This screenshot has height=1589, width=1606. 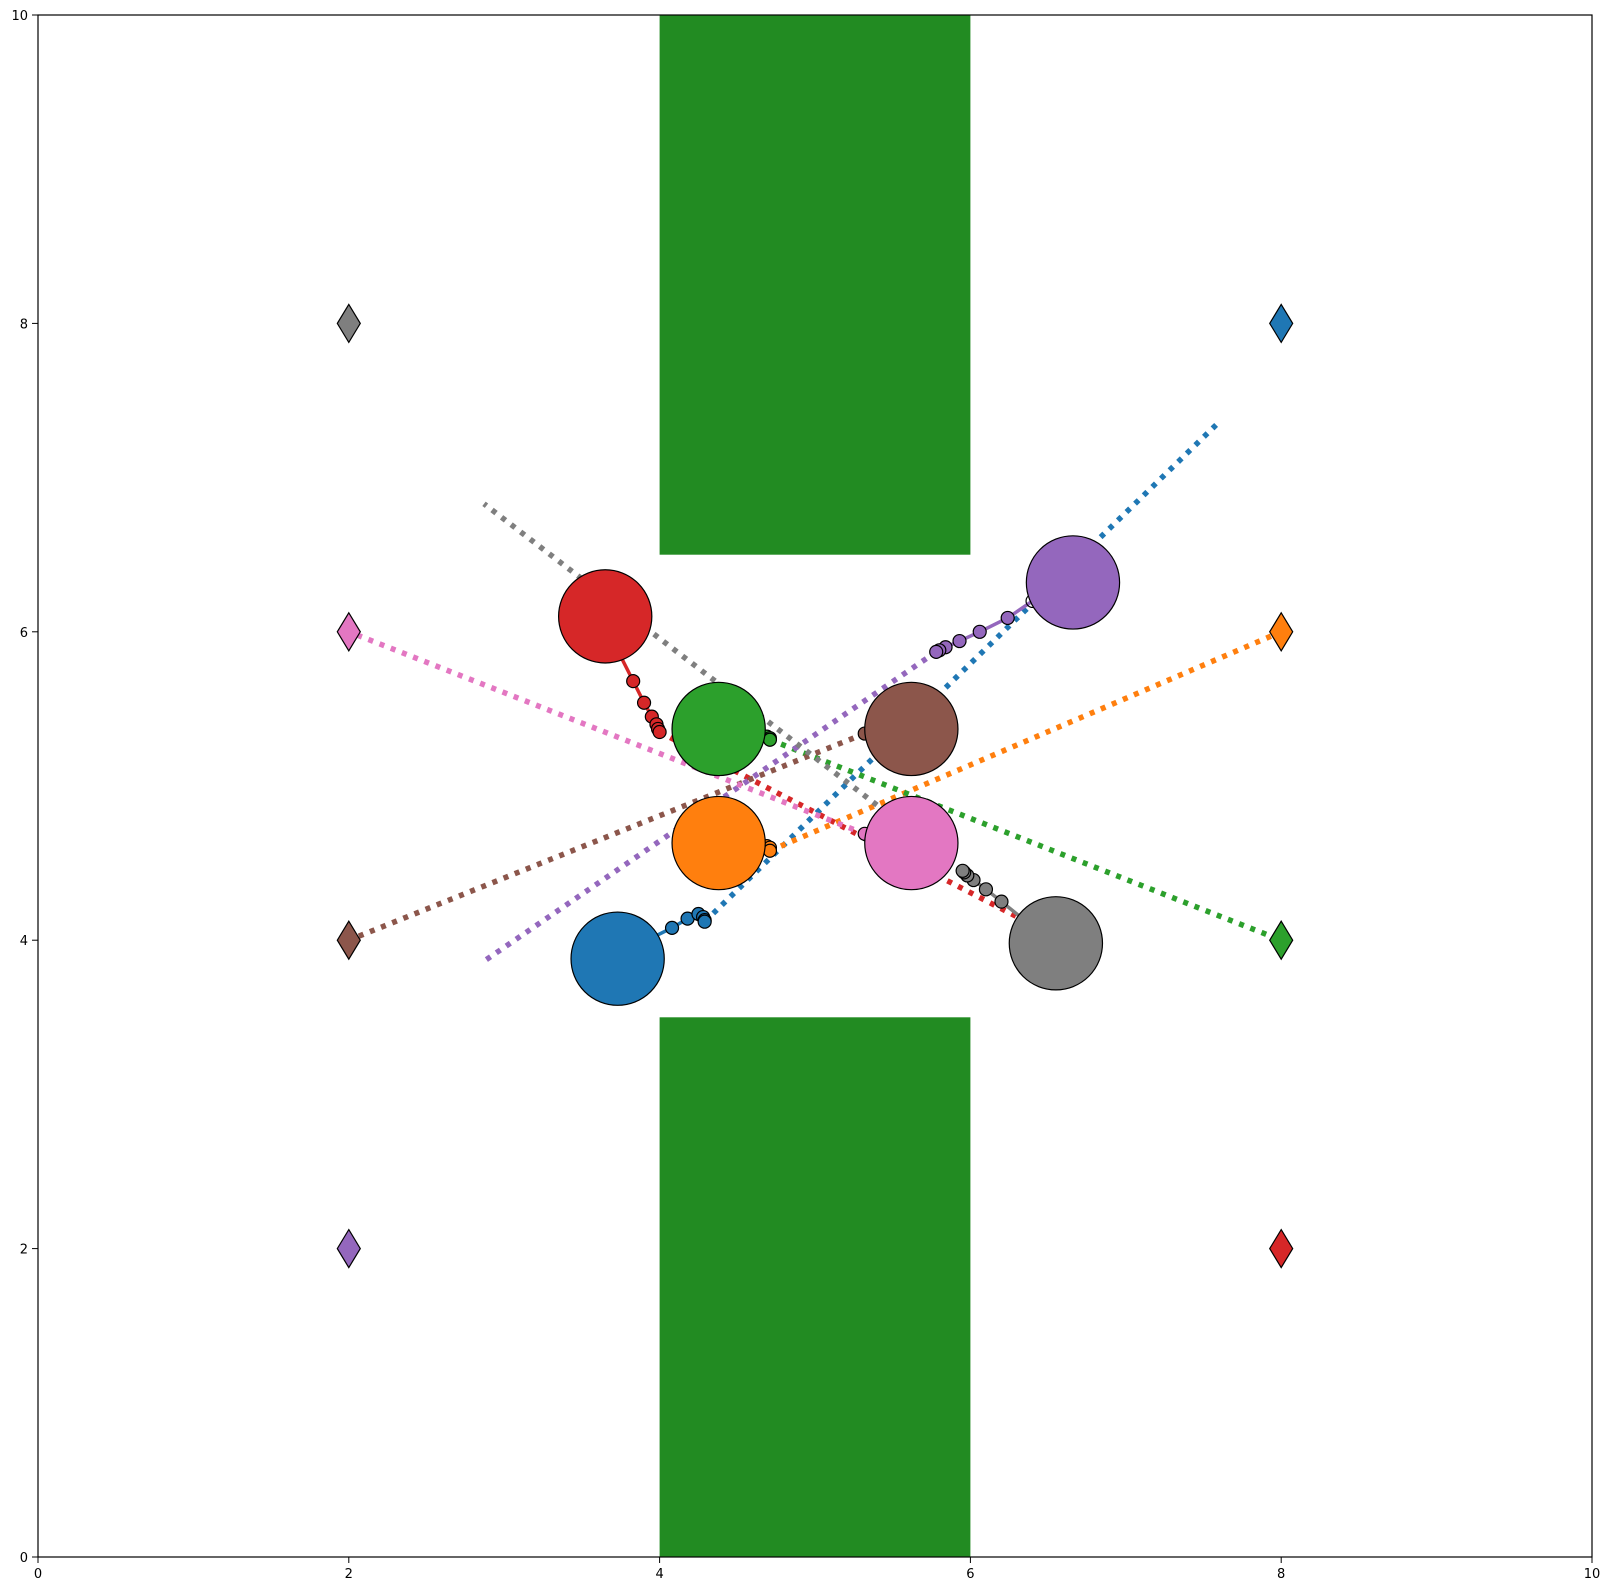 I want to click on y-tick-label: 10, so click(x=19, y=16).